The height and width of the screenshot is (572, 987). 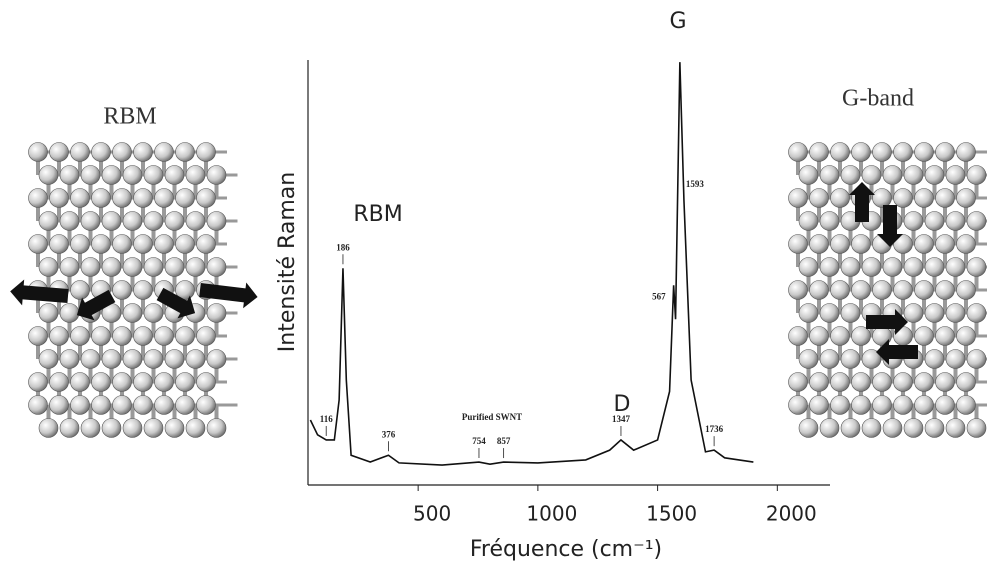 I want to click on x-tick-label: 2000, so click(x=791, y=514).